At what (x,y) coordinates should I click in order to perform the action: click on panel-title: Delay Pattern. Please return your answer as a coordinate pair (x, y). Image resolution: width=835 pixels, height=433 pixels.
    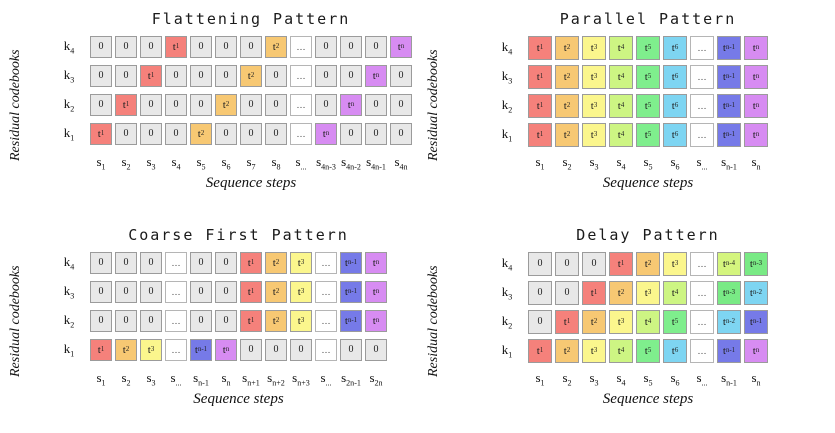
    Looking at the image, I should click on (648, 235).